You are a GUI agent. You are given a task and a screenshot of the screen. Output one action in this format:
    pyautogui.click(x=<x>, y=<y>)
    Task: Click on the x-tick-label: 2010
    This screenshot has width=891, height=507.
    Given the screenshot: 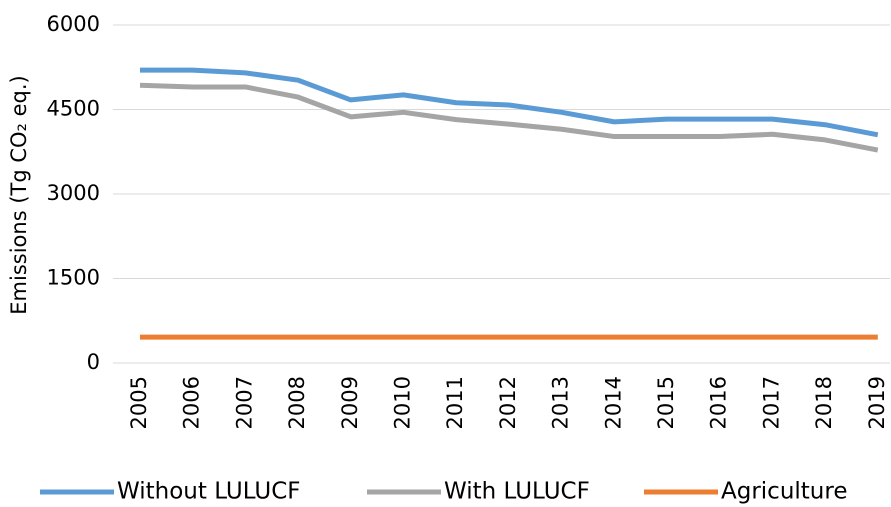 What is the action you would take?
    pyautogui.click(x=403, y=402)
    